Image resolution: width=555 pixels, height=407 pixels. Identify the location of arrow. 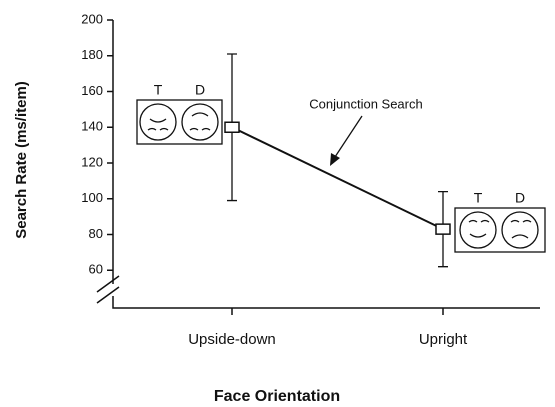
(346, 140).